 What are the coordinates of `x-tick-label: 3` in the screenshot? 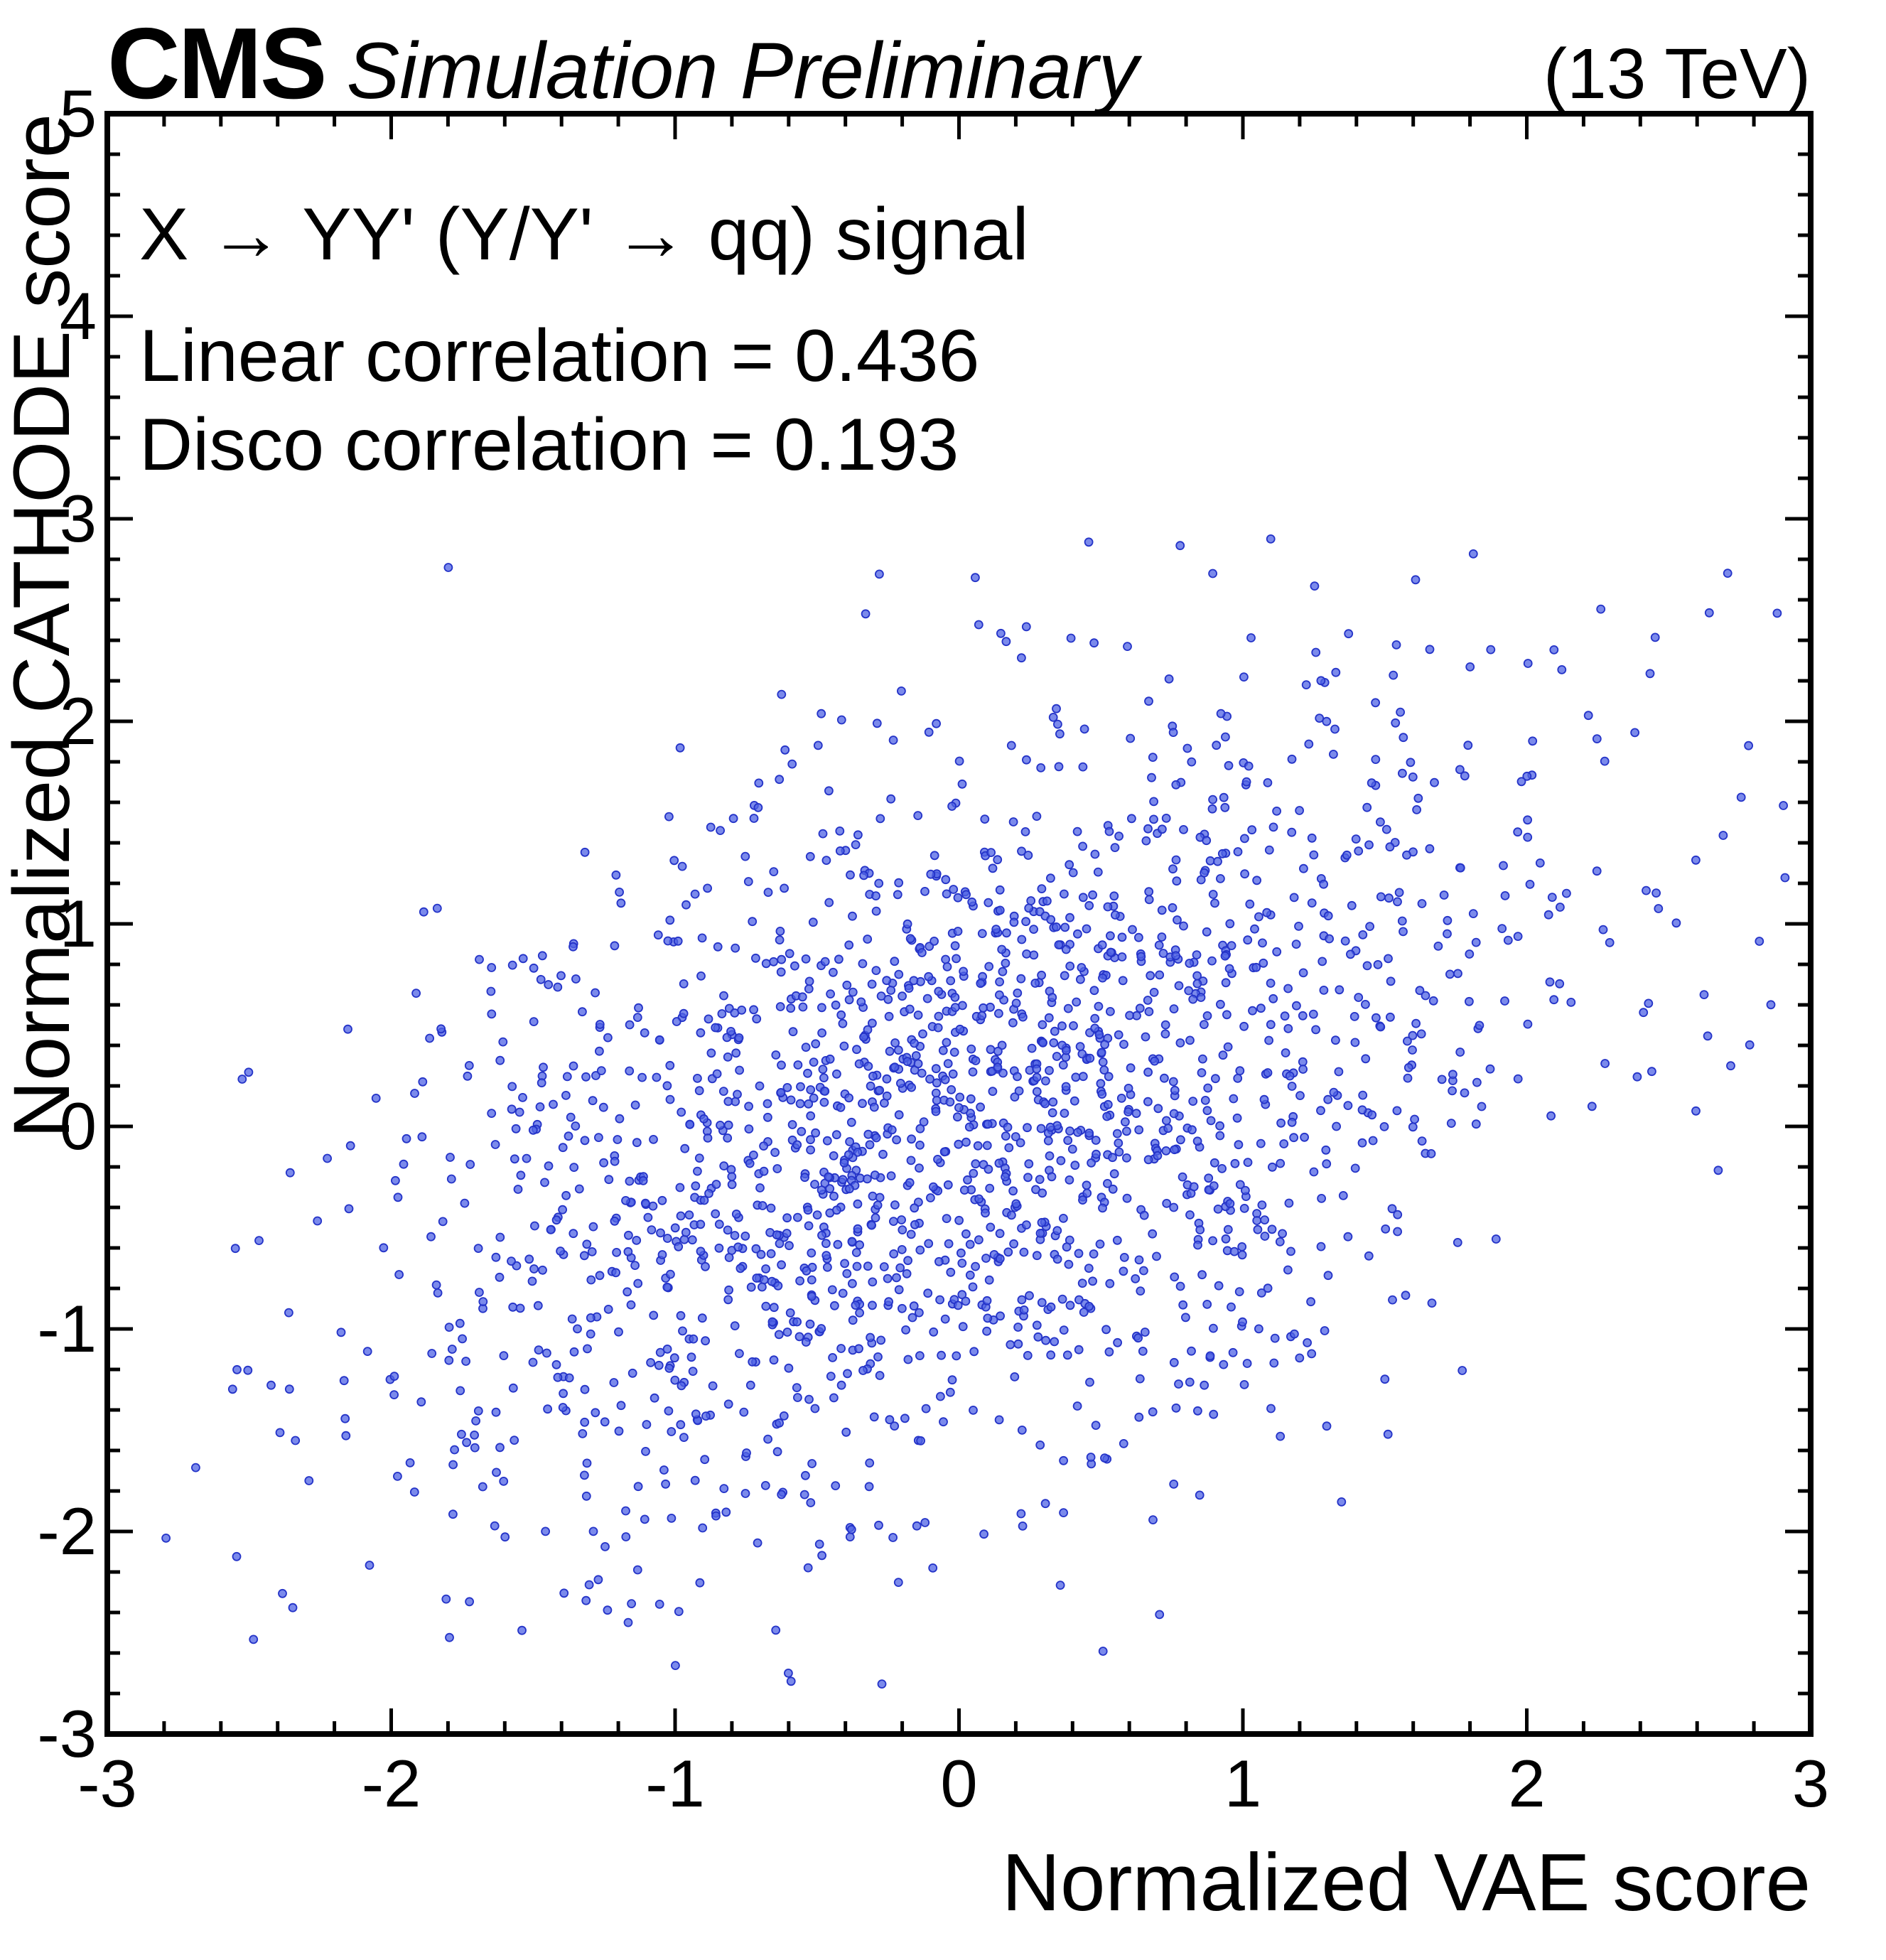 It's located at (1811, 1784).